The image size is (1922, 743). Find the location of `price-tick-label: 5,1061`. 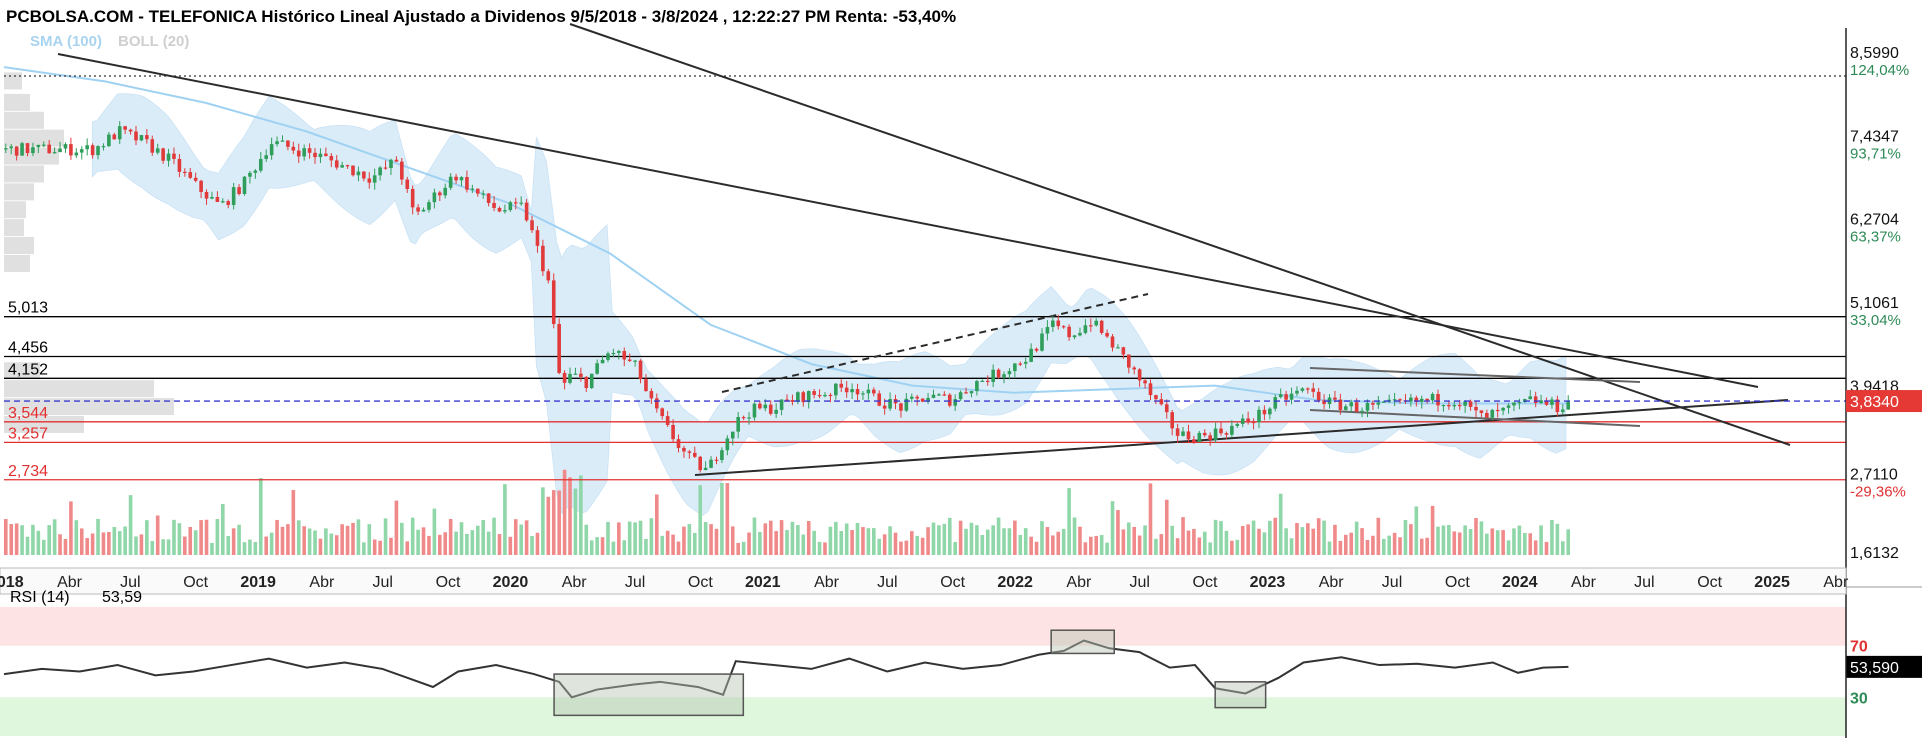

price-tick-label: 5,1061 is located at coordinates (1874, 303).